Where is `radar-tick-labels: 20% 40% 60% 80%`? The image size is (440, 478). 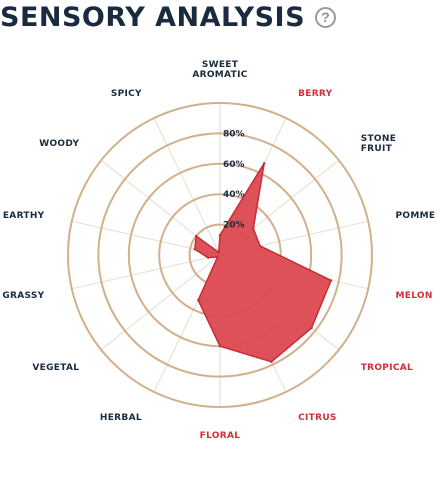 radar-tick-labels: 20% 40% 60% 80% is located at coordinates (234, 179).